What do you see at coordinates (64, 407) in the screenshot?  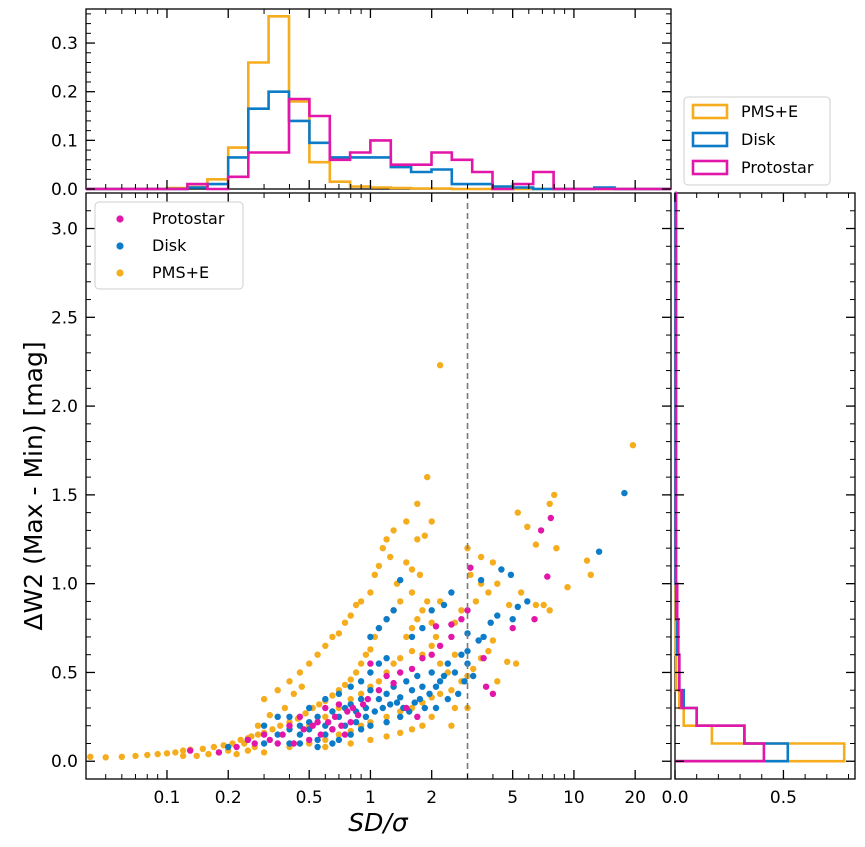 I see `y-tick-label: 2.0` at bounding box center [64, 407].